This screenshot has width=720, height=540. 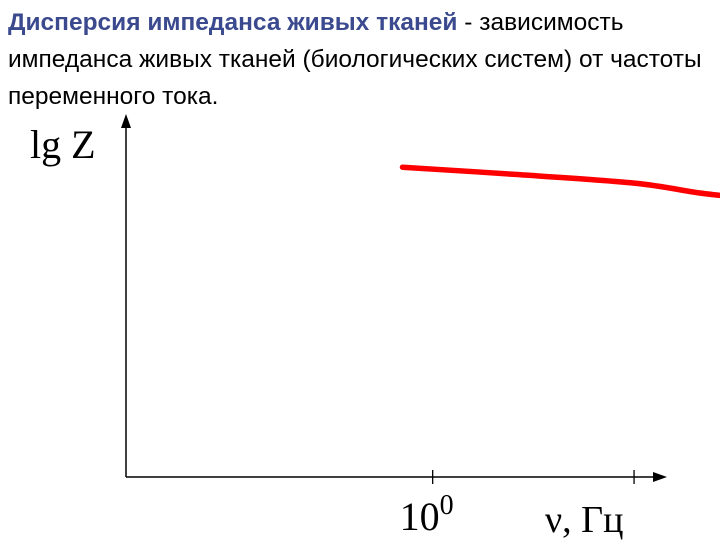 What do you see at coordinates (584, 519) in the screenshot?
I see `x-axis-label: ν, Гц` at bounding box center [584, 519].